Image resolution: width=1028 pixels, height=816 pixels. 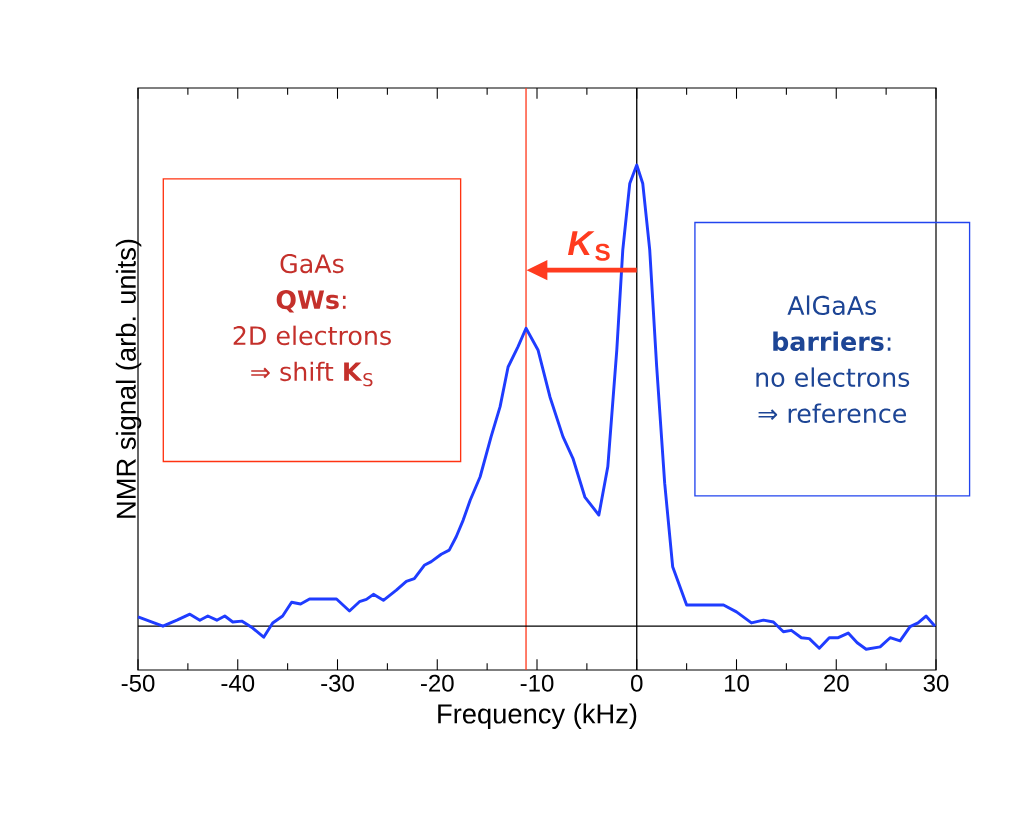 I want to click on x-axis-title: Frequency (kHz), so click(x=537, y=716).